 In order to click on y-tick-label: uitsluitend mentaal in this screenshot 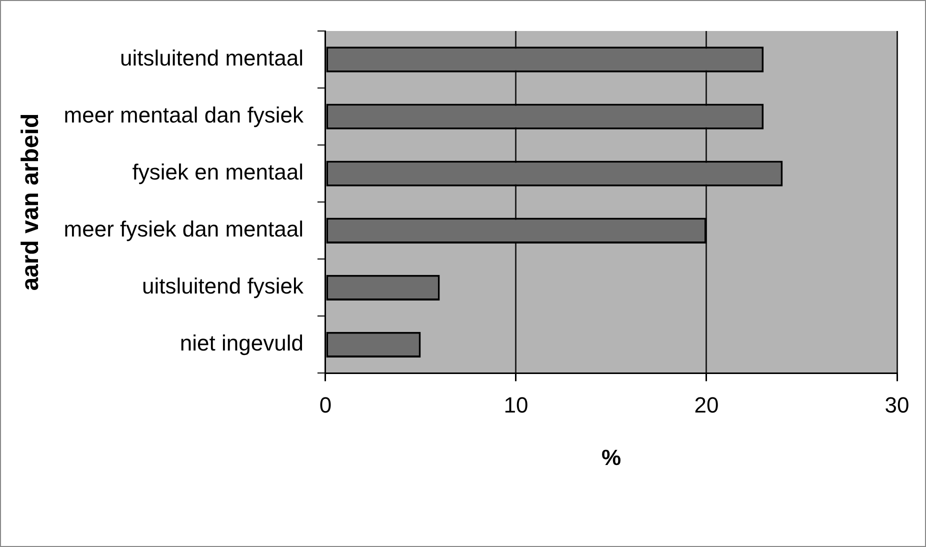, I will do `click(212, 58)`.